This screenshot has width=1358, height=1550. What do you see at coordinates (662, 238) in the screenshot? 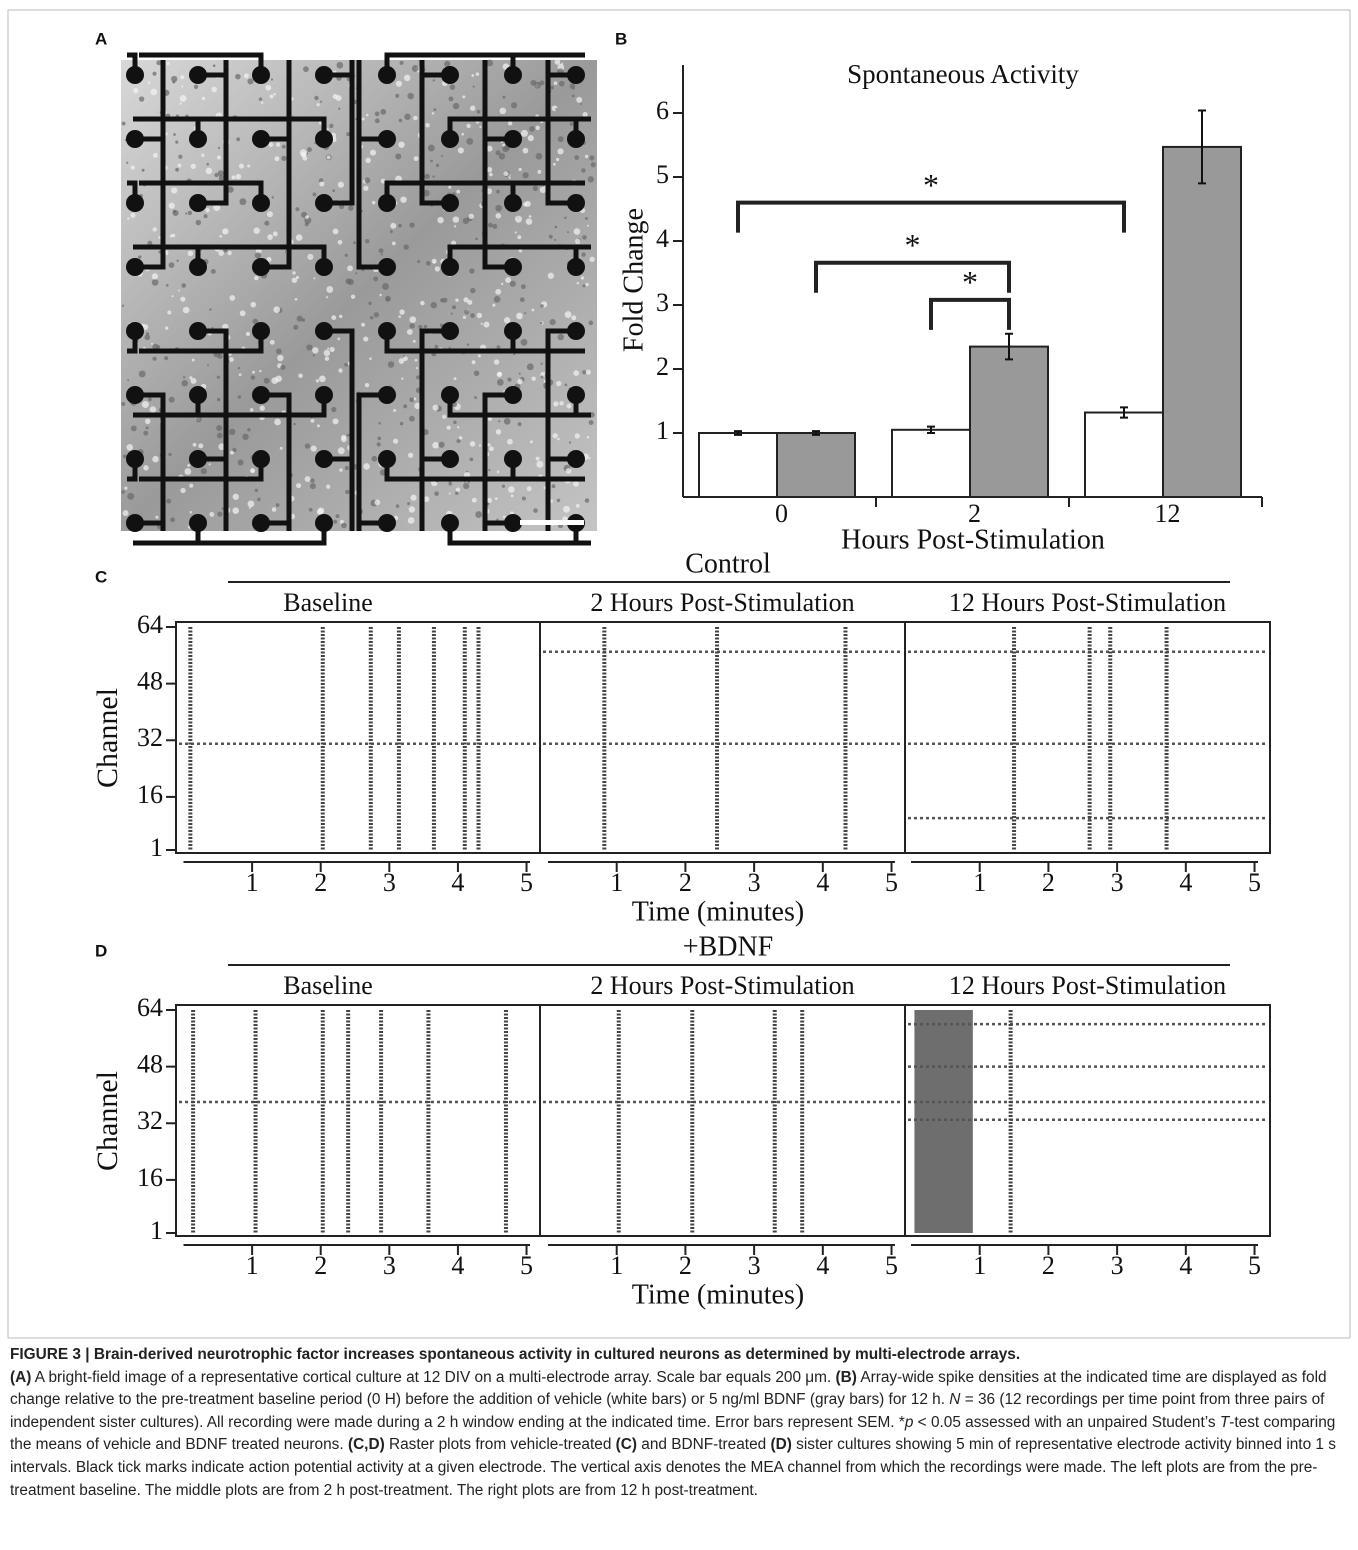
I see `y-tick-label: 4` at bounding box center [662, 238].